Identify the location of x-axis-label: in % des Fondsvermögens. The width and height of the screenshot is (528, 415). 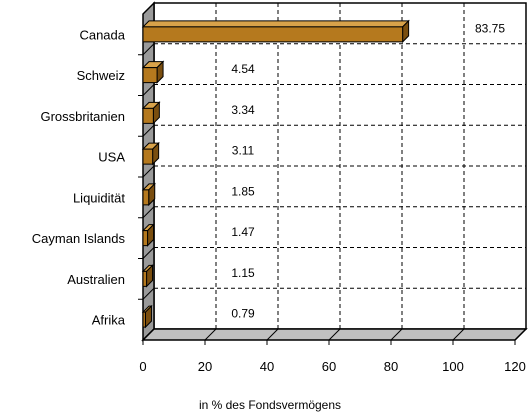
(270, 405).